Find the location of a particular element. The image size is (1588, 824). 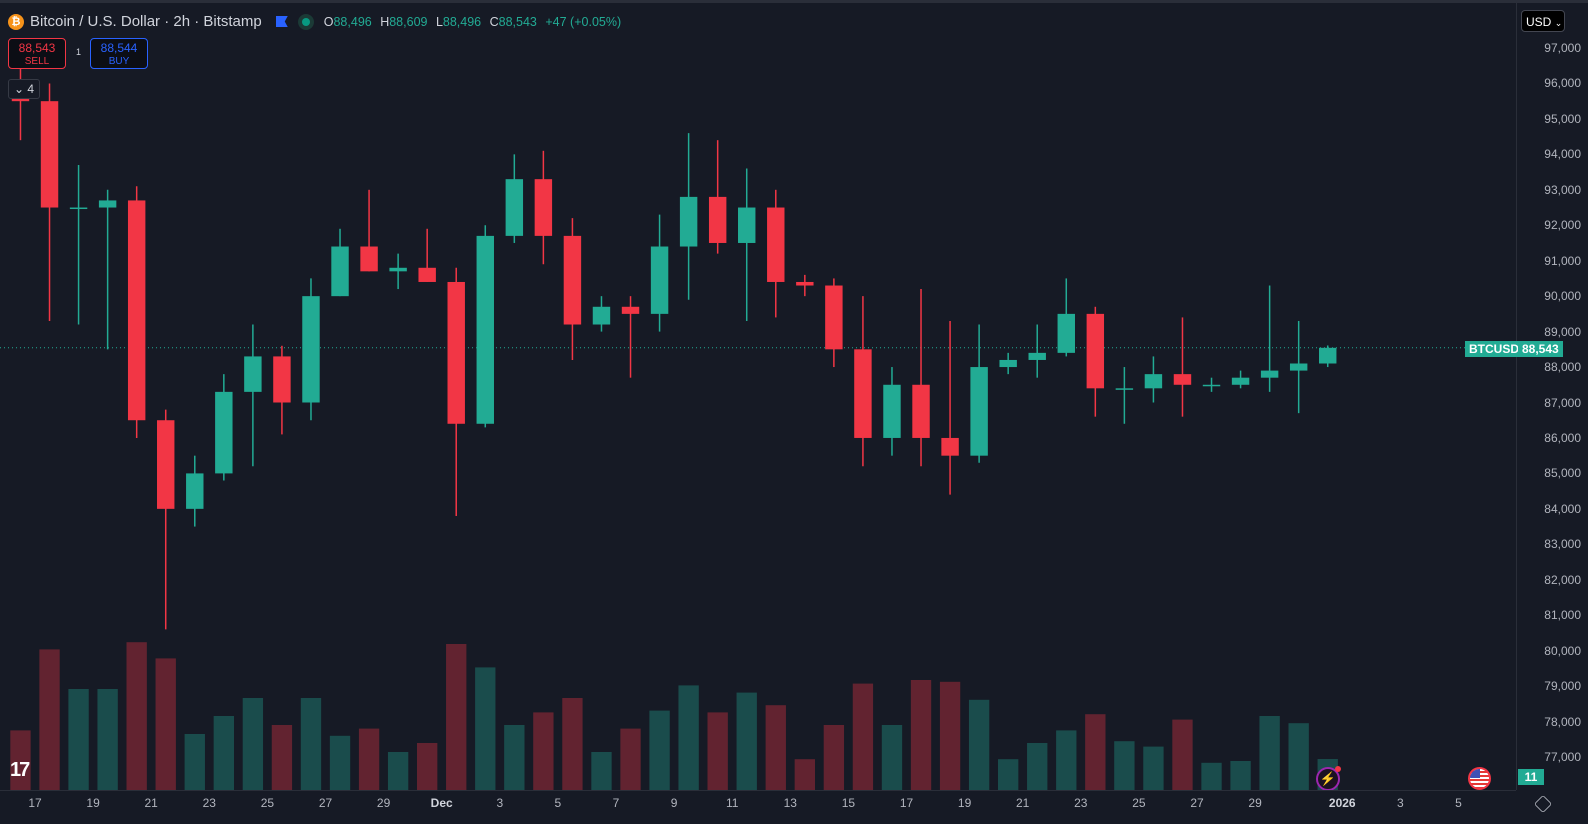

market-status-icon is located at coordinates (305, 21).